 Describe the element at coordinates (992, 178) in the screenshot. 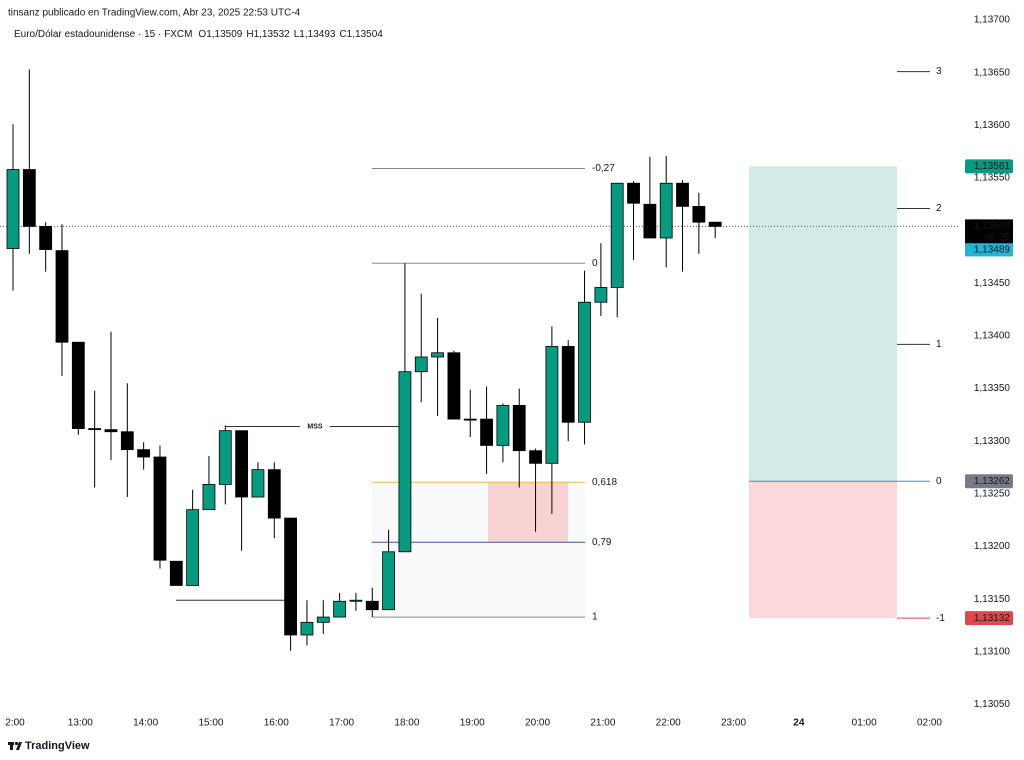

I see `y-tick-label: 1,13550` at that location.